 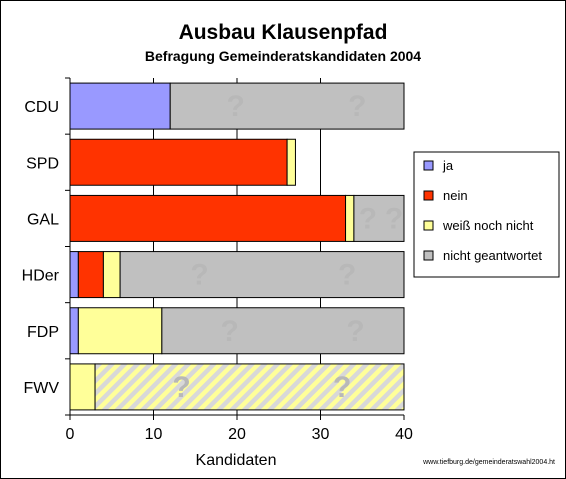 What do you see at coordinates (41, 107) in the screenshot?
I see `category-label: CDU` at bounding box center [41, 107].